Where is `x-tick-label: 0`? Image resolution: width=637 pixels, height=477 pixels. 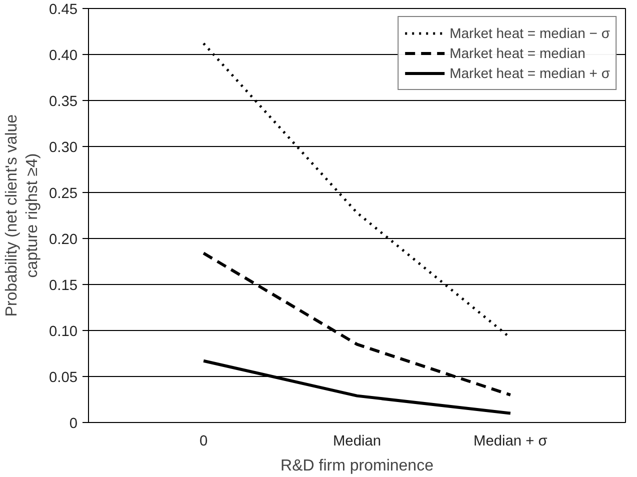
x-tick-label: 0 is located at coordinates (203, 442).